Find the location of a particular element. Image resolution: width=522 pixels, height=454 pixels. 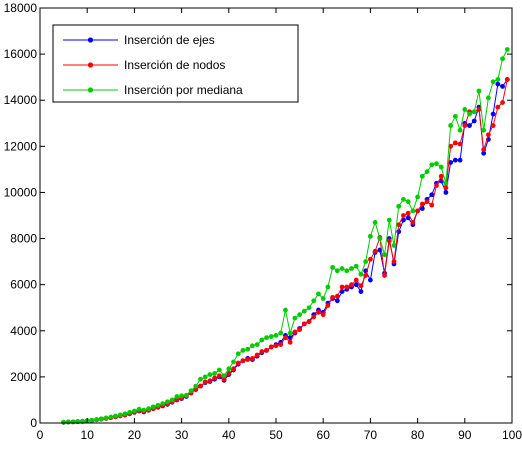

x-tick-label: 80 is located at coordinates (418, 435).